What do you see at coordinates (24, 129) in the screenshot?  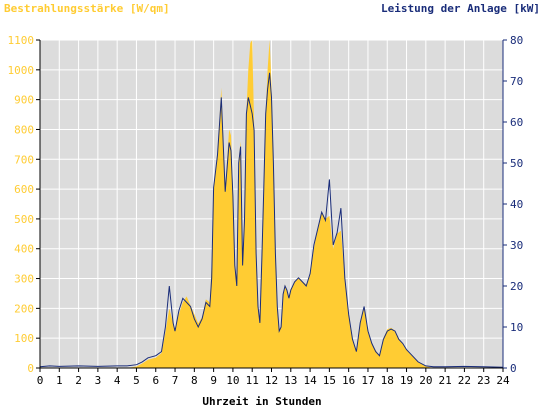 I see `left-tick-label: 800` at bounding box center [24, 129].